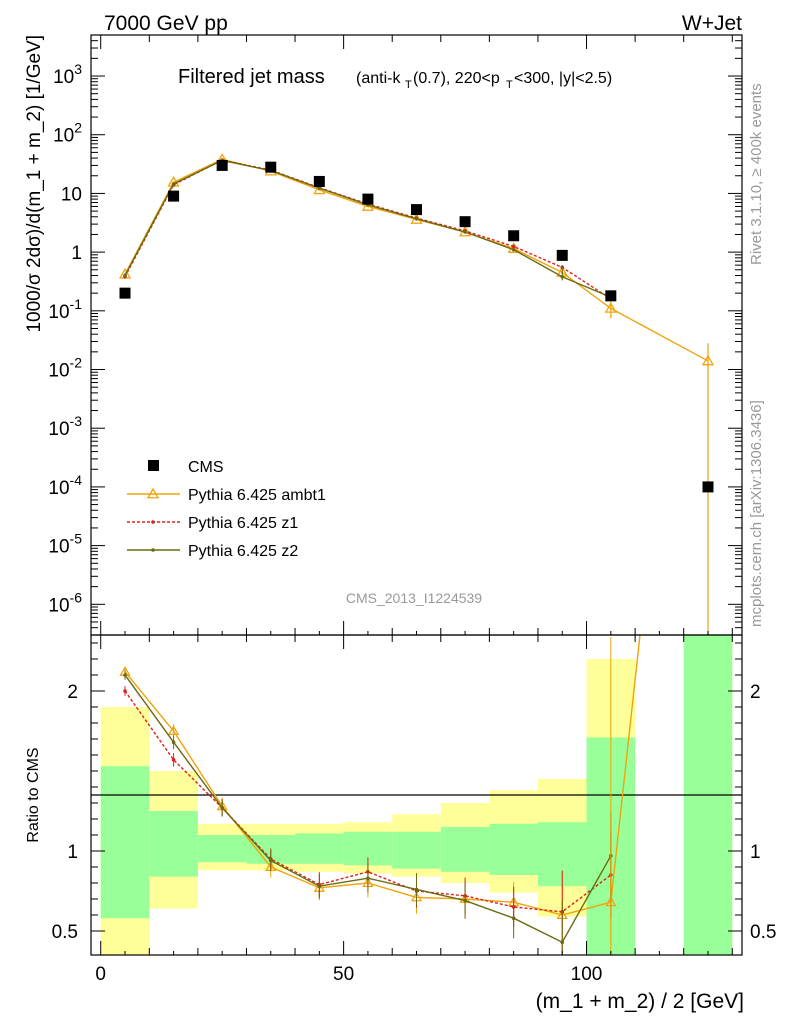  I want to click on ratio-y-tick-label: 1, so click(72, 852).